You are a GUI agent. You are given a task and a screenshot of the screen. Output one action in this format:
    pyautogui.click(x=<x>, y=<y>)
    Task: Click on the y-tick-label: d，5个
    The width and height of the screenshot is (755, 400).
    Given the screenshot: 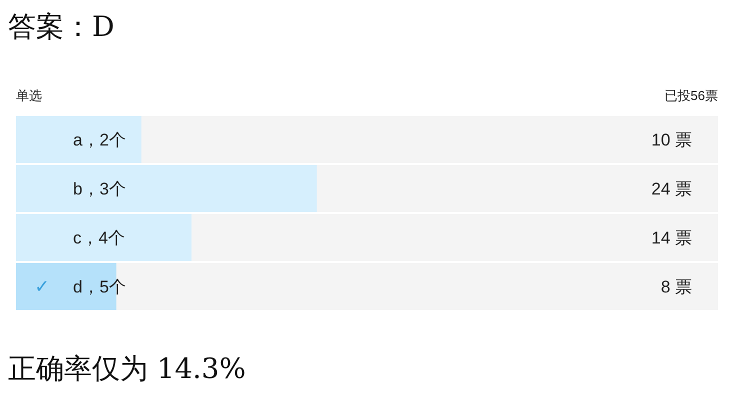 What is the action you would take?
    pyautogui.click(x=99, y=287)
    